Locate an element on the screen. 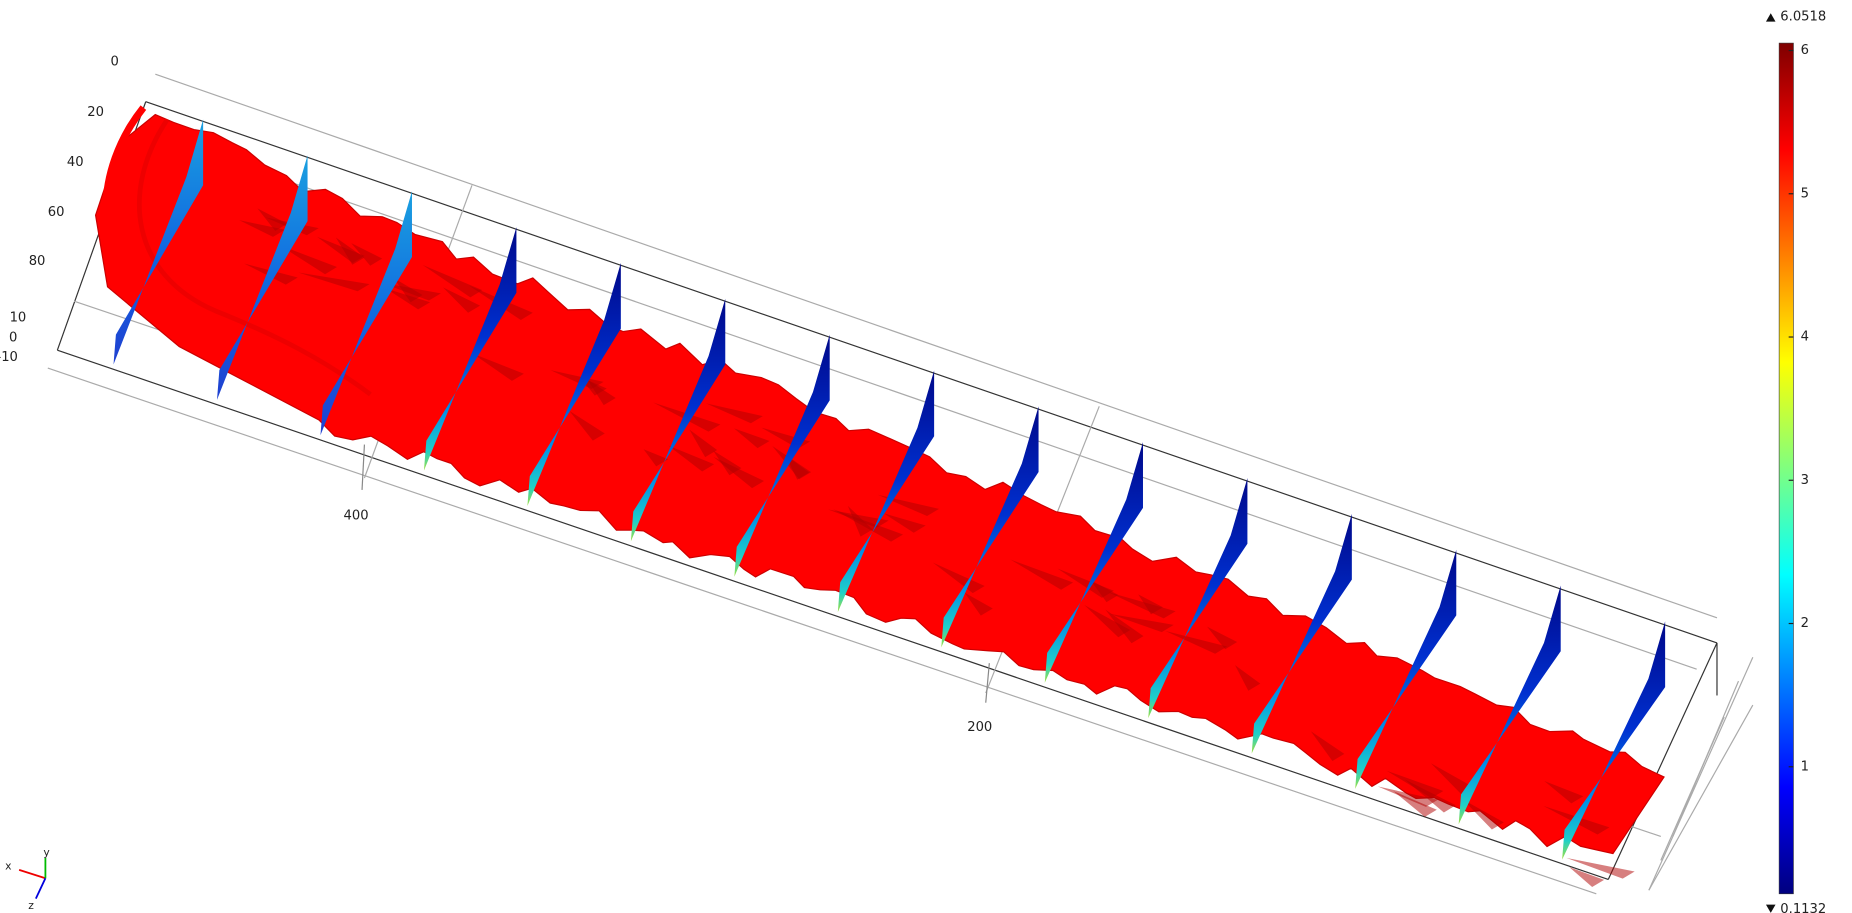 This screenshot has width=1852, height=913. y-tick-label: 80 is located at coordinates (37, 261).